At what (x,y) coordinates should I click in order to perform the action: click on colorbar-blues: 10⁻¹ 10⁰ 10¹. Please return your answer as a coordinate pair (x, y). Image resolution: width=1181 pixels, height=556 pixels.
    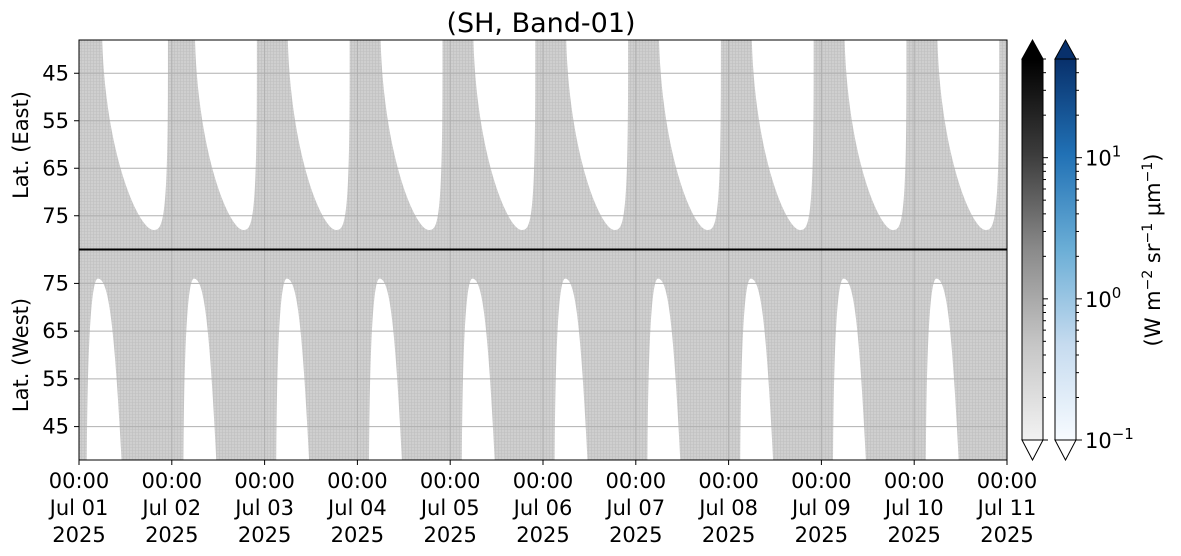
    Looking at the image, I should click on (1094, 250).